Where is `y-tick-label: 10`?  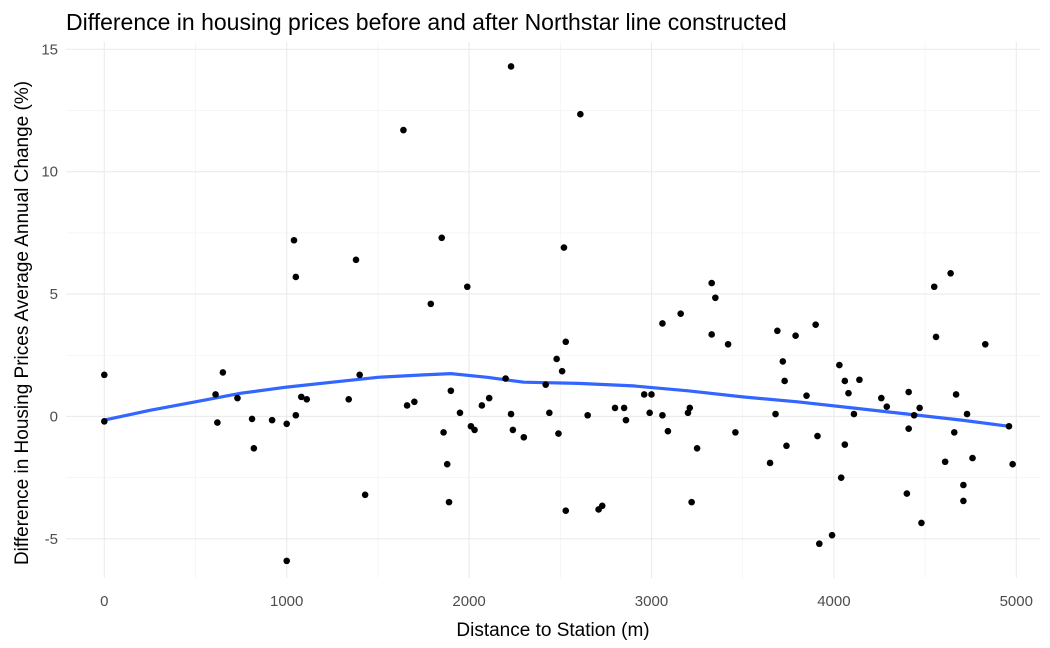
y-tick-label: 10 is located at coordinates (49, 172).